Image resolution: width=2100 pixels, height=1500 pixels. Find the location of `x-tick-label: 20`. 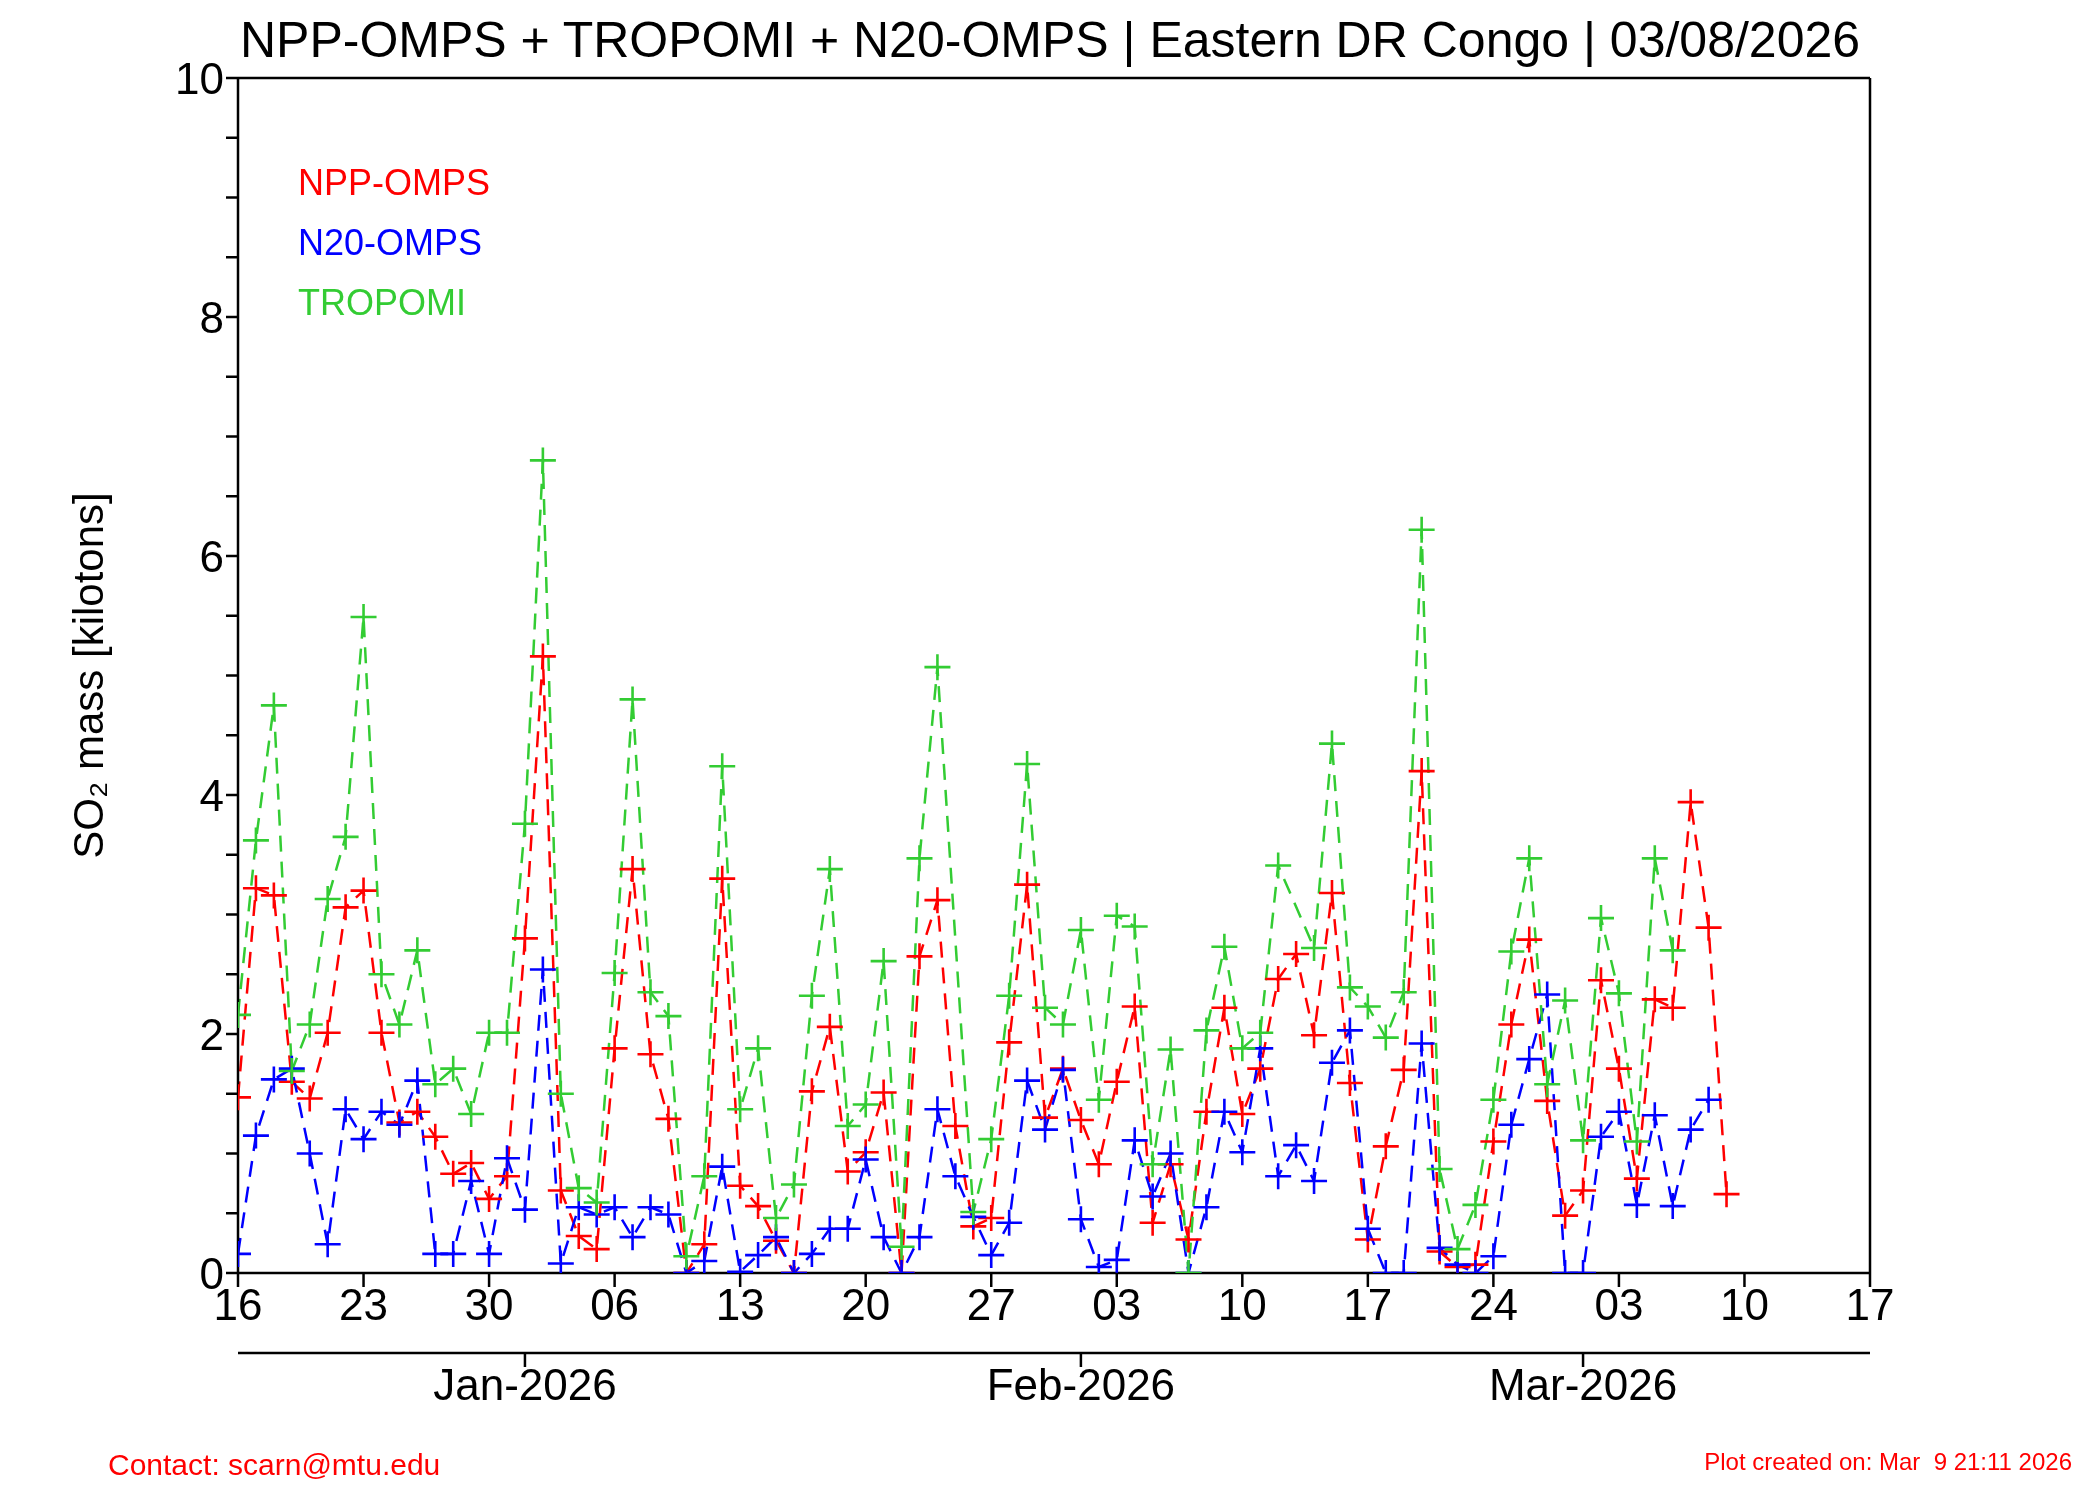

x-tick-label: 20 is located at coordinates (866, 1305).